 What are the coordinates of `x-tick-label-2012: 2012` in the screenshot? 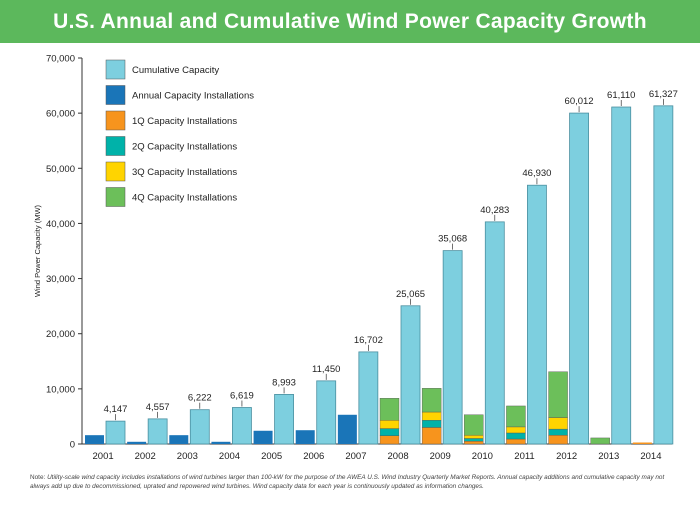 It's located at (566, 456).